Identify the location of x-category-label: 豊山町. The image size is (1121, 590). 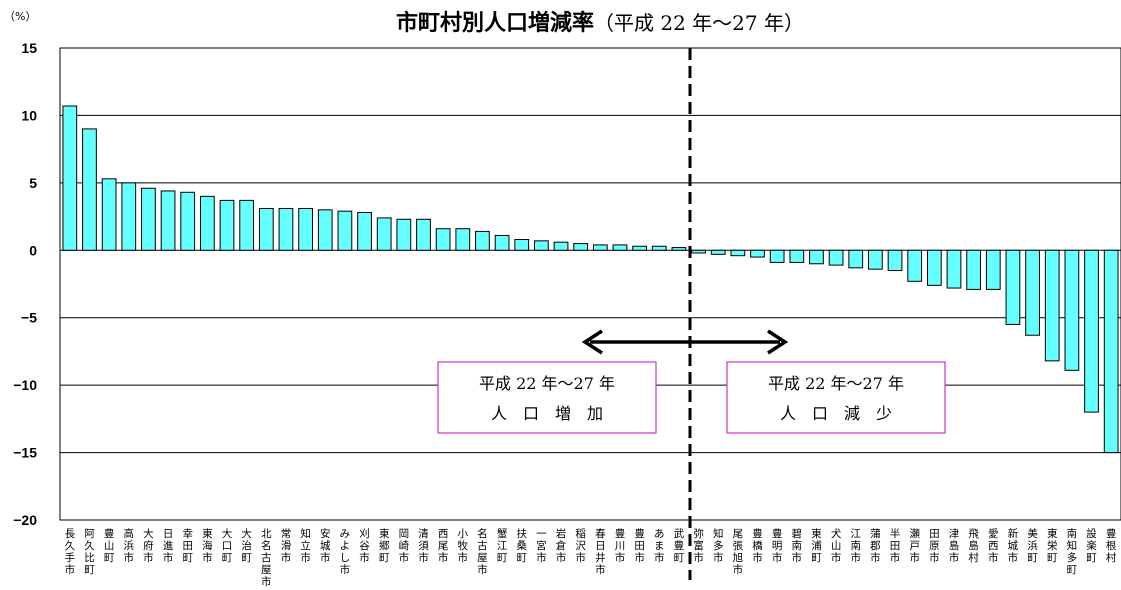
(109, 545).